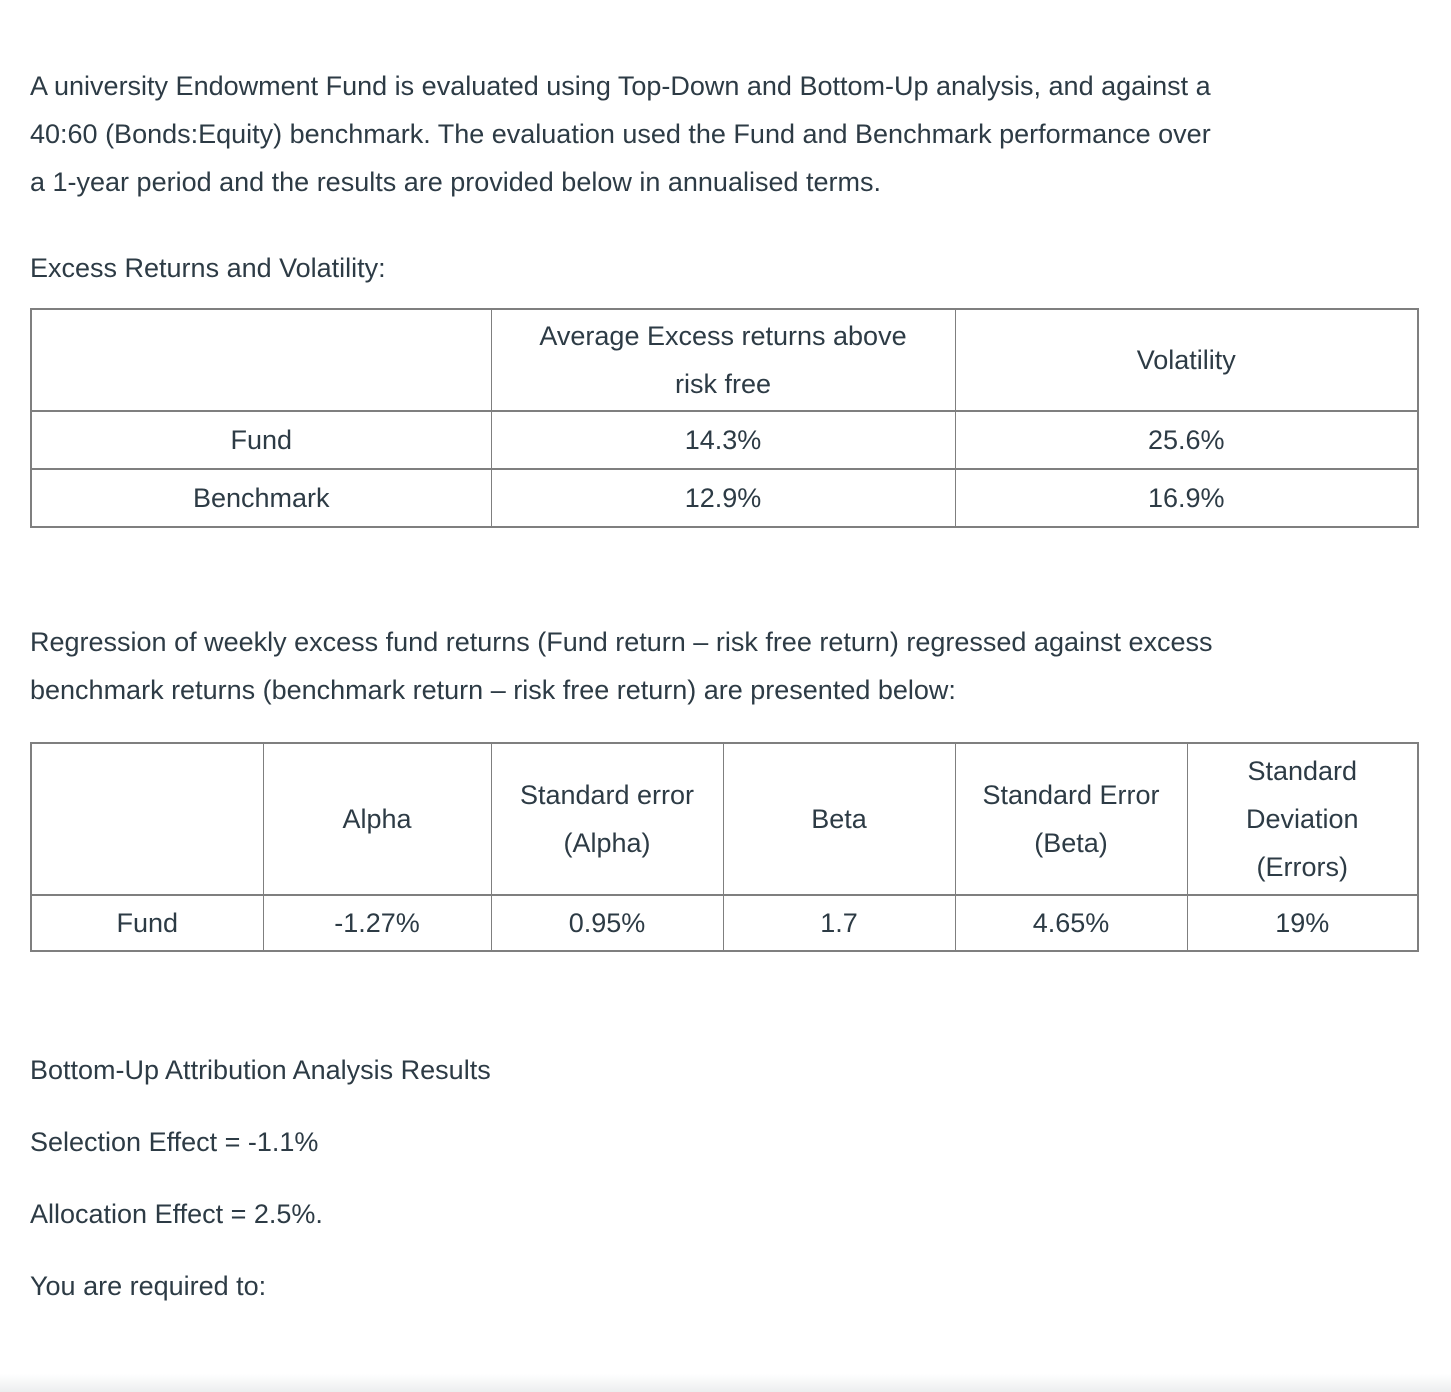 This screenshot has height=1392, width=1451. I want to click on regression-header-stderr-beta: Standard Error (Beta), so click(1071, 819).